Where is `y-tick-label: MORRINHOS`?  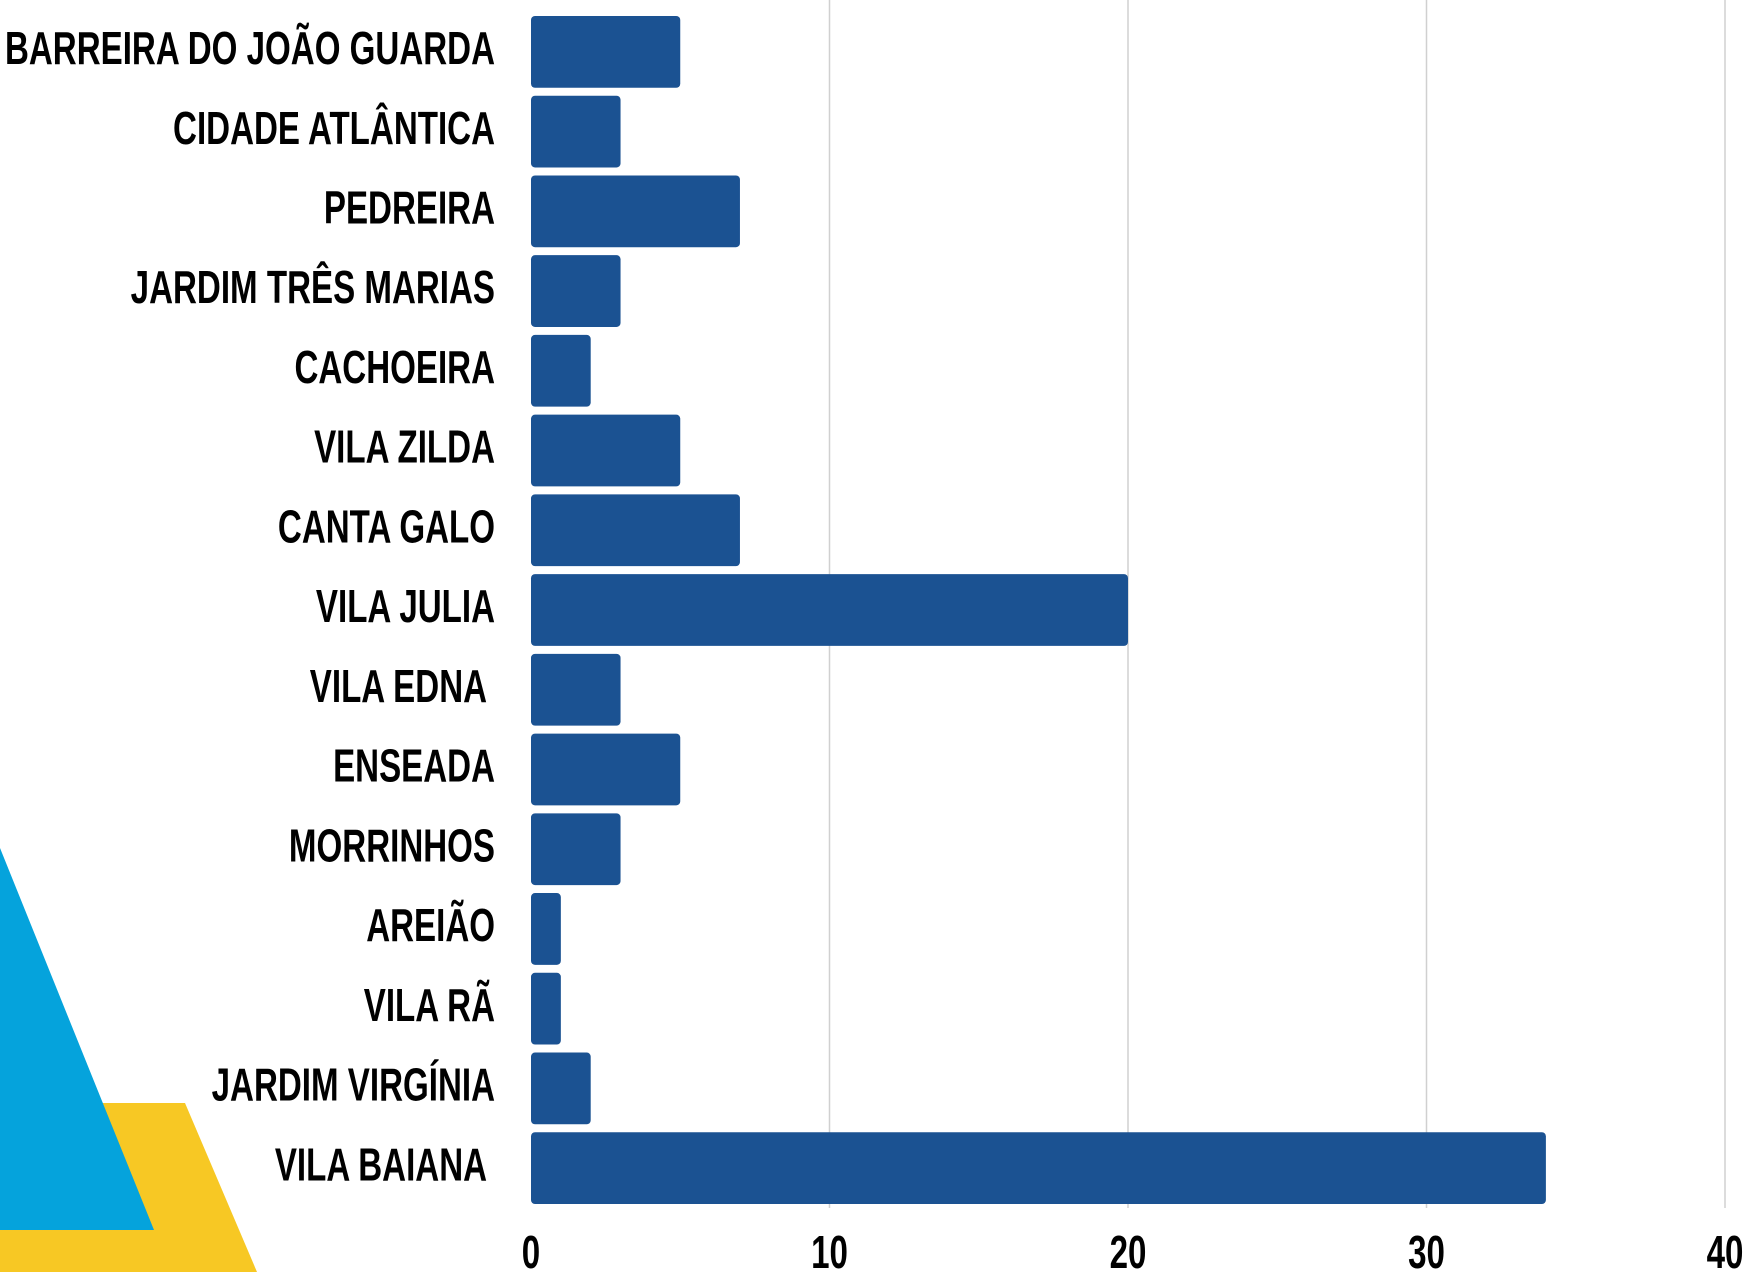 y-tick-label: MORRINHOS is located at coordinates (392, 846).